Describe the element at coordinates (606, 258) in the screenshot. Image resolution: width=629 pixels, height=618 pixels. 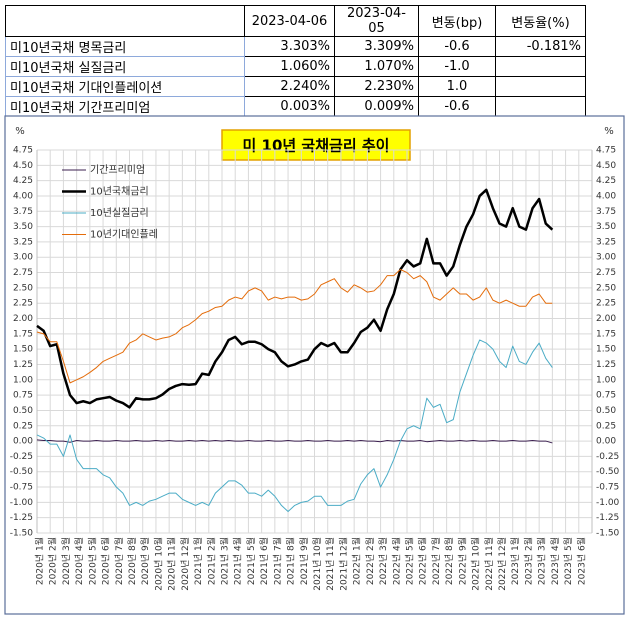
I see `y2-tick-label: 3.00` at that location.